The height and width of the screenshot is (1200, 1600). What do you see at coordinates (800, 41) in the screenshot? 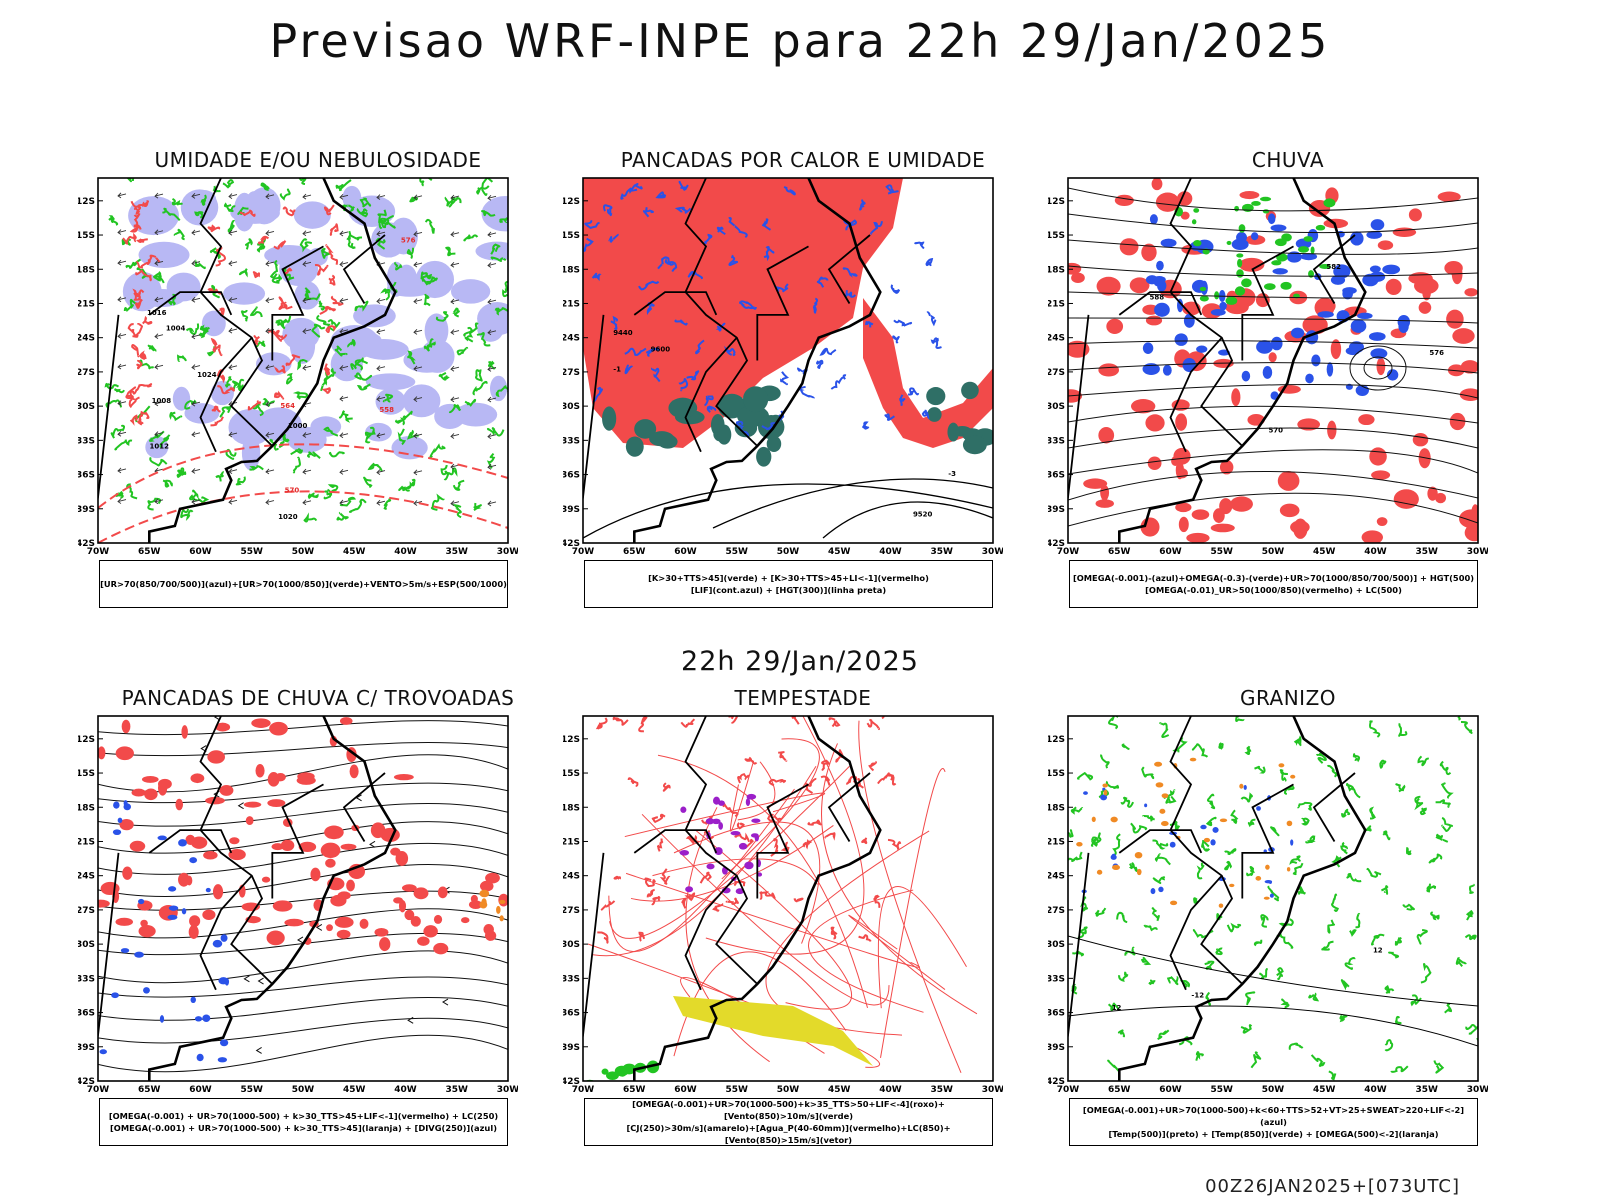
I see `page-title: Previsao WRF-INPE para 22h 29/Jan/2025` at bounding box center [800, 41].